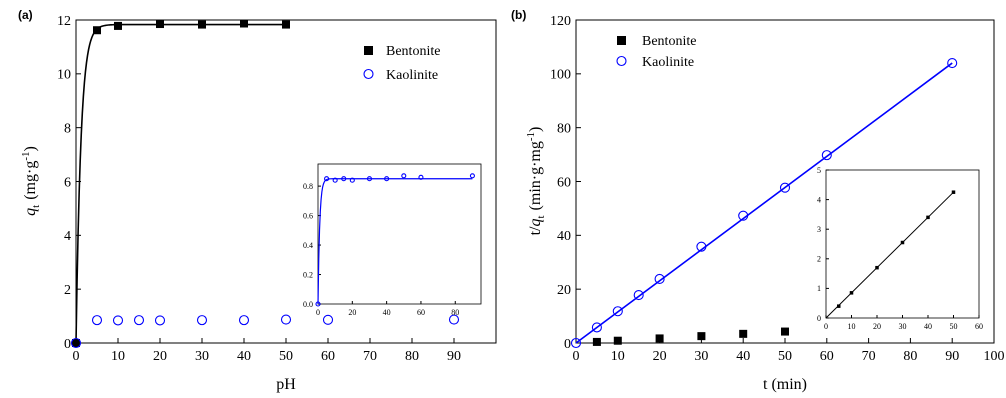 This screenshot has height=398, width=1006. Describe the element at coordinates (564, 290) in the screenshot. I see `panel-b-y-tick-label: 20` at that location.